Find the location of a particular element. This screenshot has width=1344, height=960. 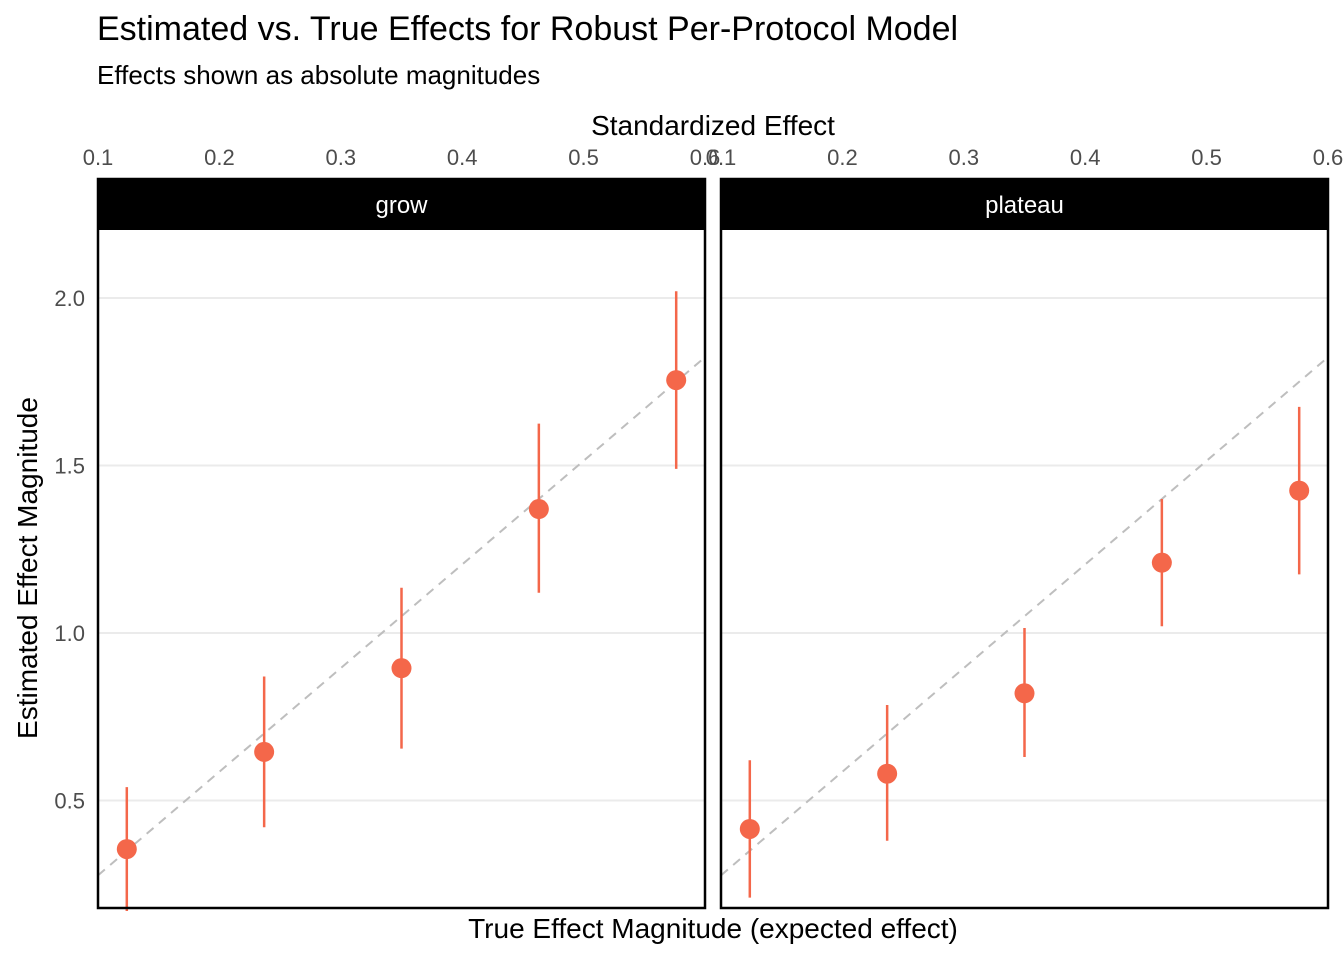

facet-strip-label: grow is located at coordinates (401, 205).